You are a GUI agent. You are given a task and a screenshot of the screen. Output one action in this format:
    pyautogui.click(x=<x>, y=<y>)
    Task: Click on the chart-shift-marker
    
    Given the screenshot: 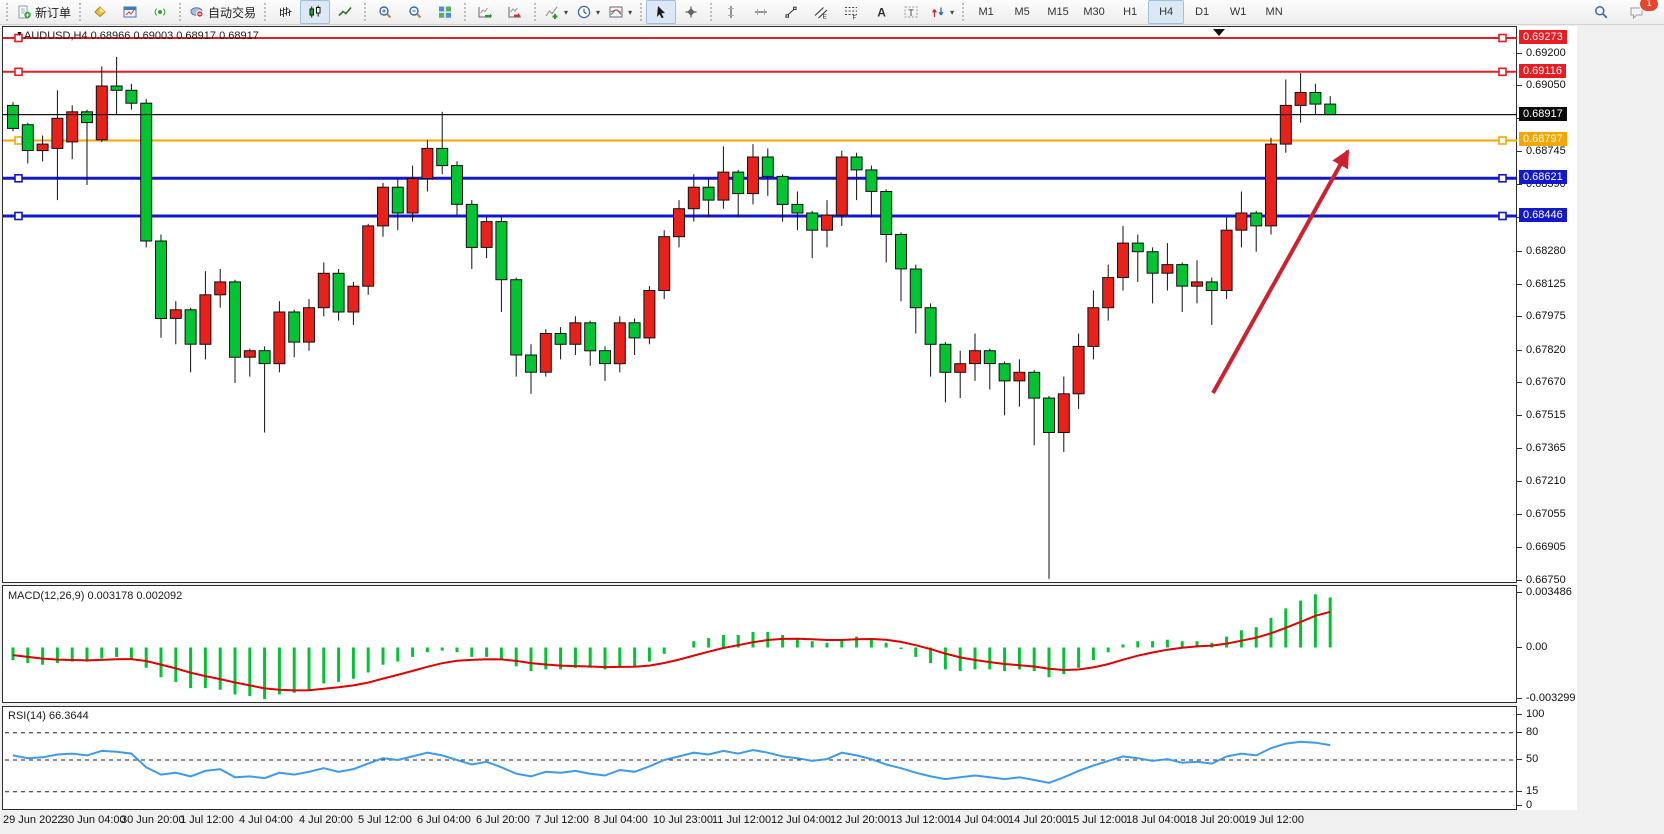 What is the action you would take?
    pyautogui.click(x=1219, y=32)
    